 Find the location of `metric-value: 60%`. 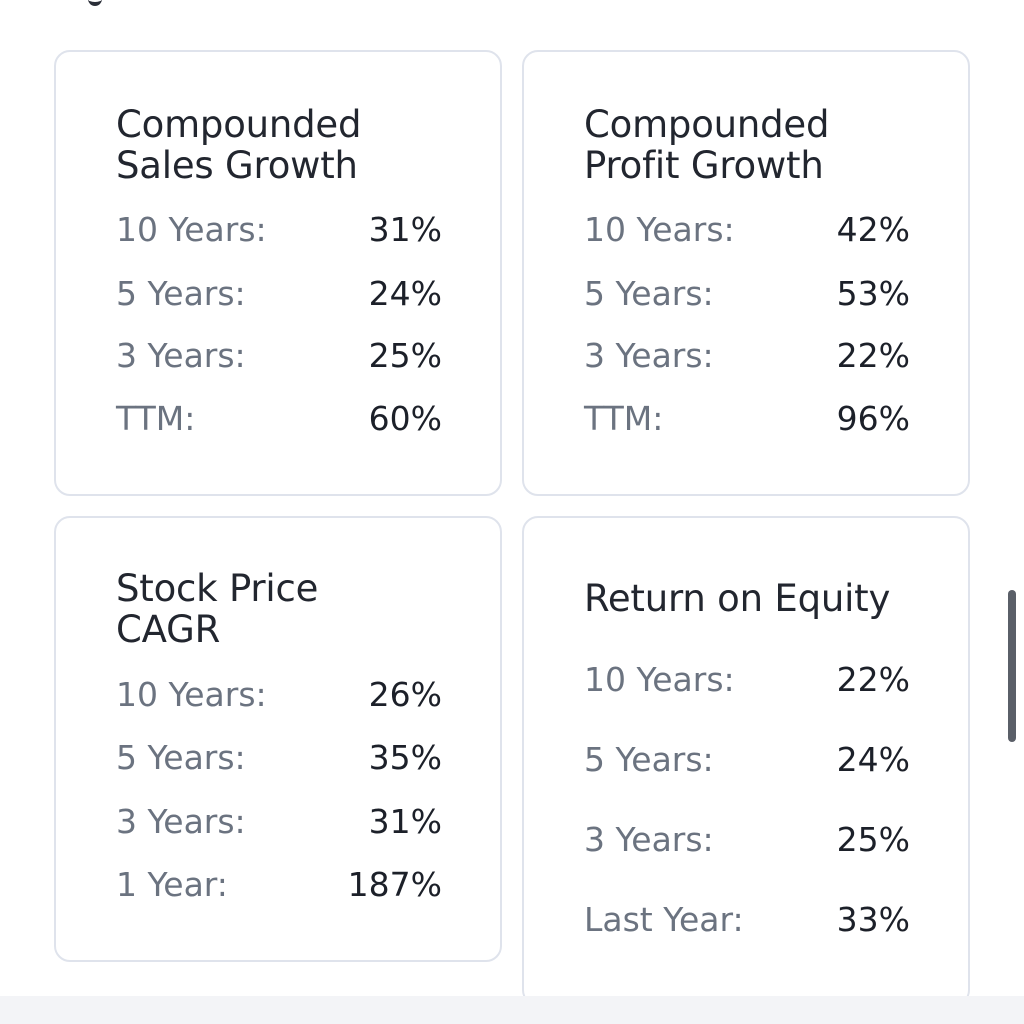

metric-value: 60% is located at coordinates (405, 418).